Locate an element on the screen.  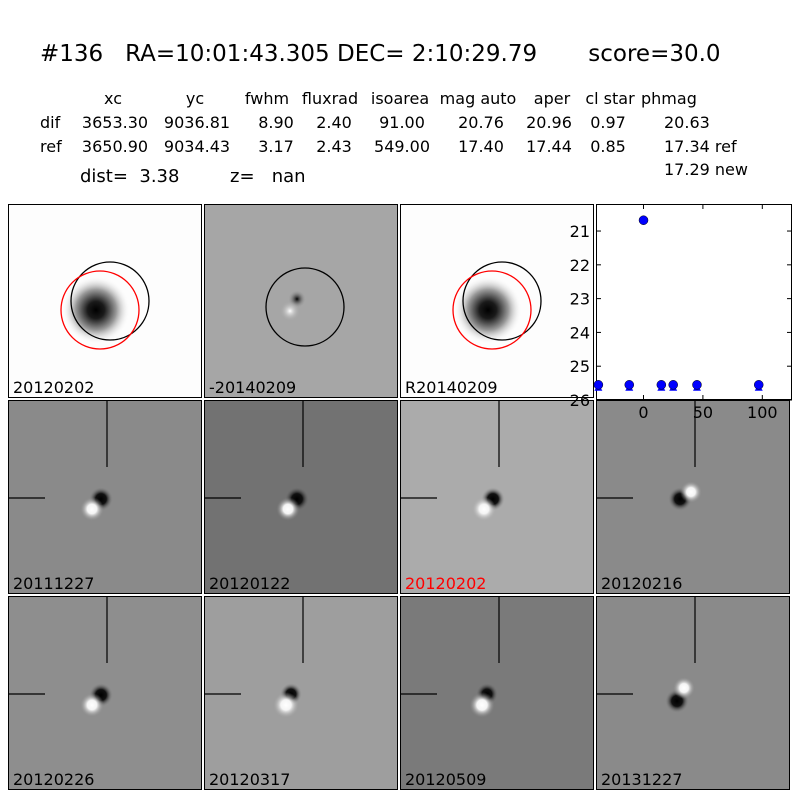
stamp-panel: -20140209 is located at coordinates (301, 301).